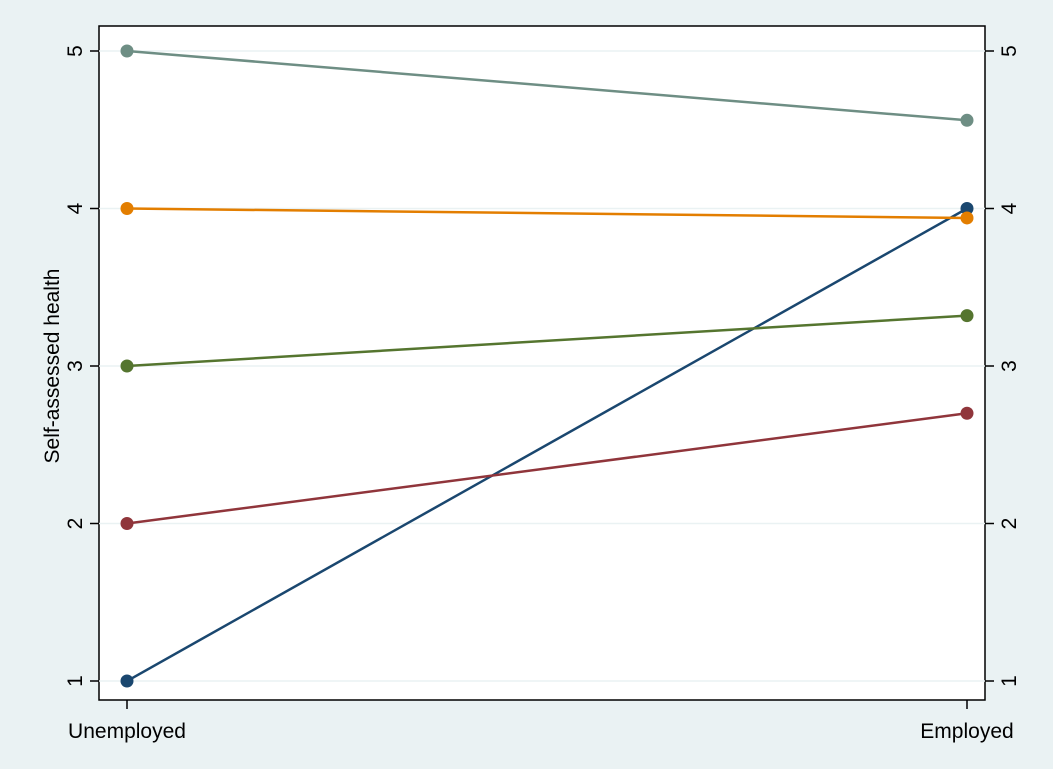 This screenshot has width=1053, height=769. I want to click on y-tick-label-right: 3, so click(1009, 366).